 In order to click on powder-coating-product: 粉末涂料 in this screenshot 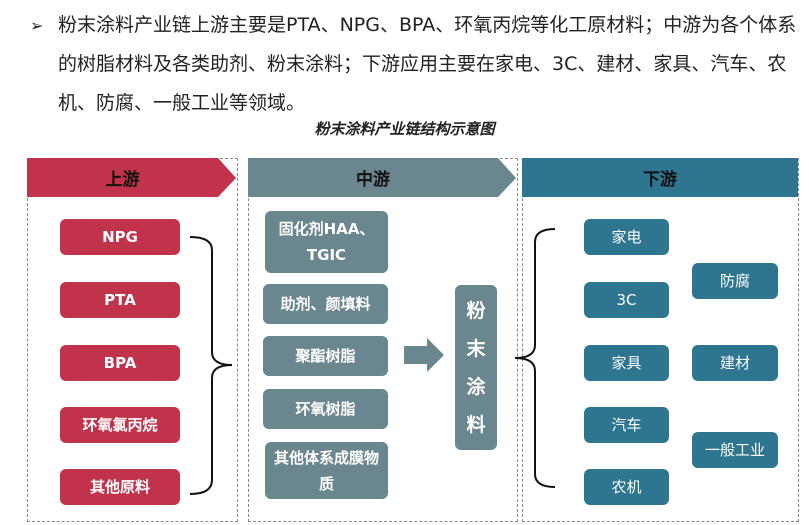, I will do `click(476, 367)`.